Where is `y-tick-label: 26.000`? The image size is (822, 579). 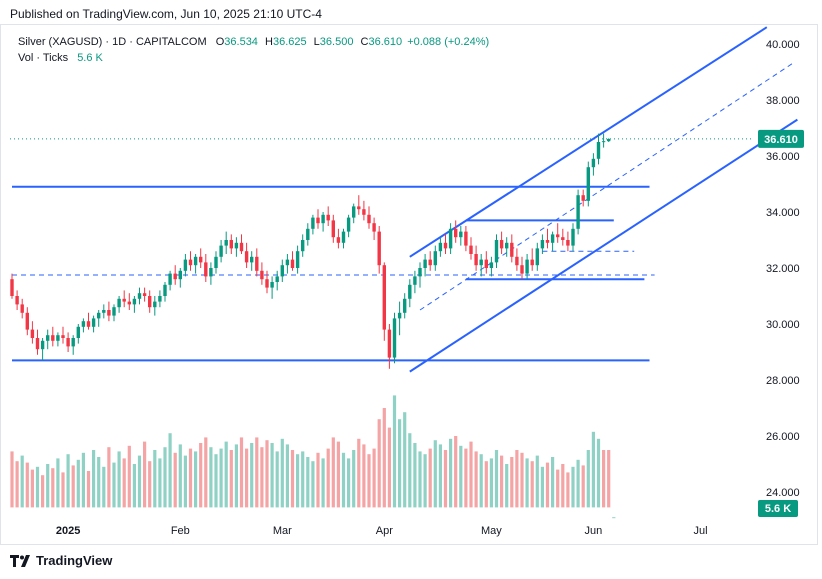
y-tick-label: 26.000 is located at coordinates (783, 437).